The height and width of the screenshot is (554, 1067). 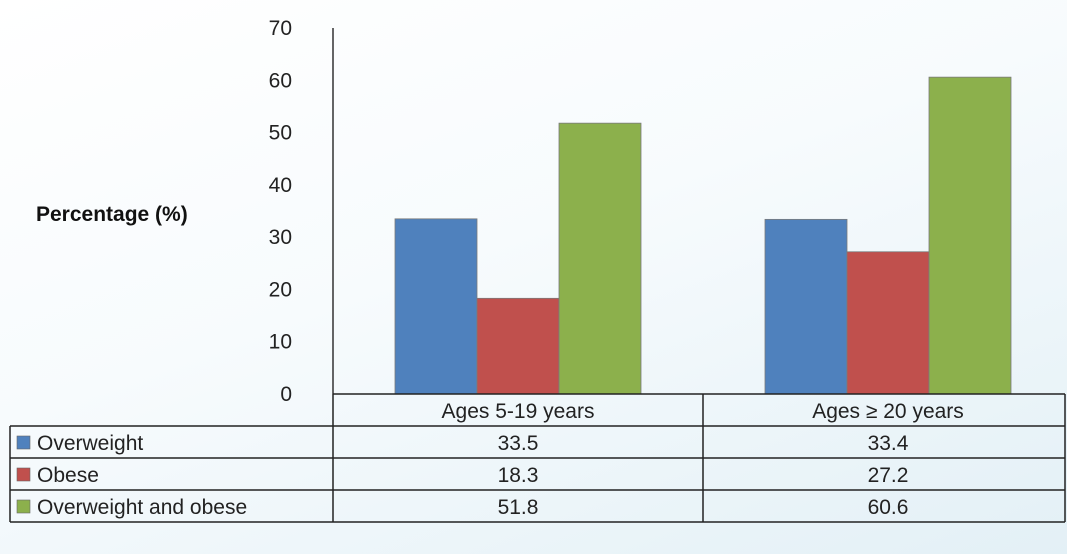 What do you see at coordinates (518, 411) in the screenshot?
I see `x-category-label-1: Ages 5-19 years` at bounding box center [518, 411].